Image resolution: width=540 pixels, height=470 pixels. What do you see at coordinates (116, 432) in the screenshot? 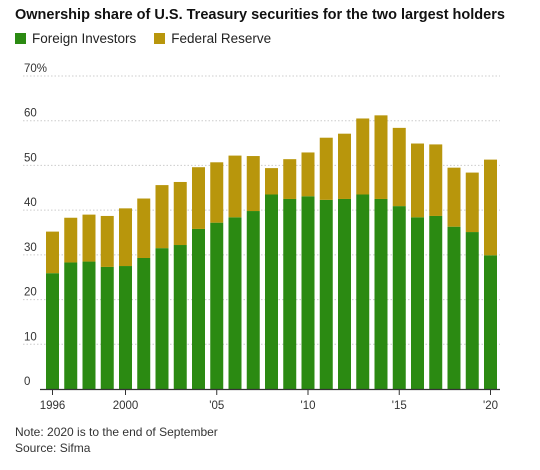
I see `chart-note: Note: 2020 is to the end of September` at bounding box center [116, 432].